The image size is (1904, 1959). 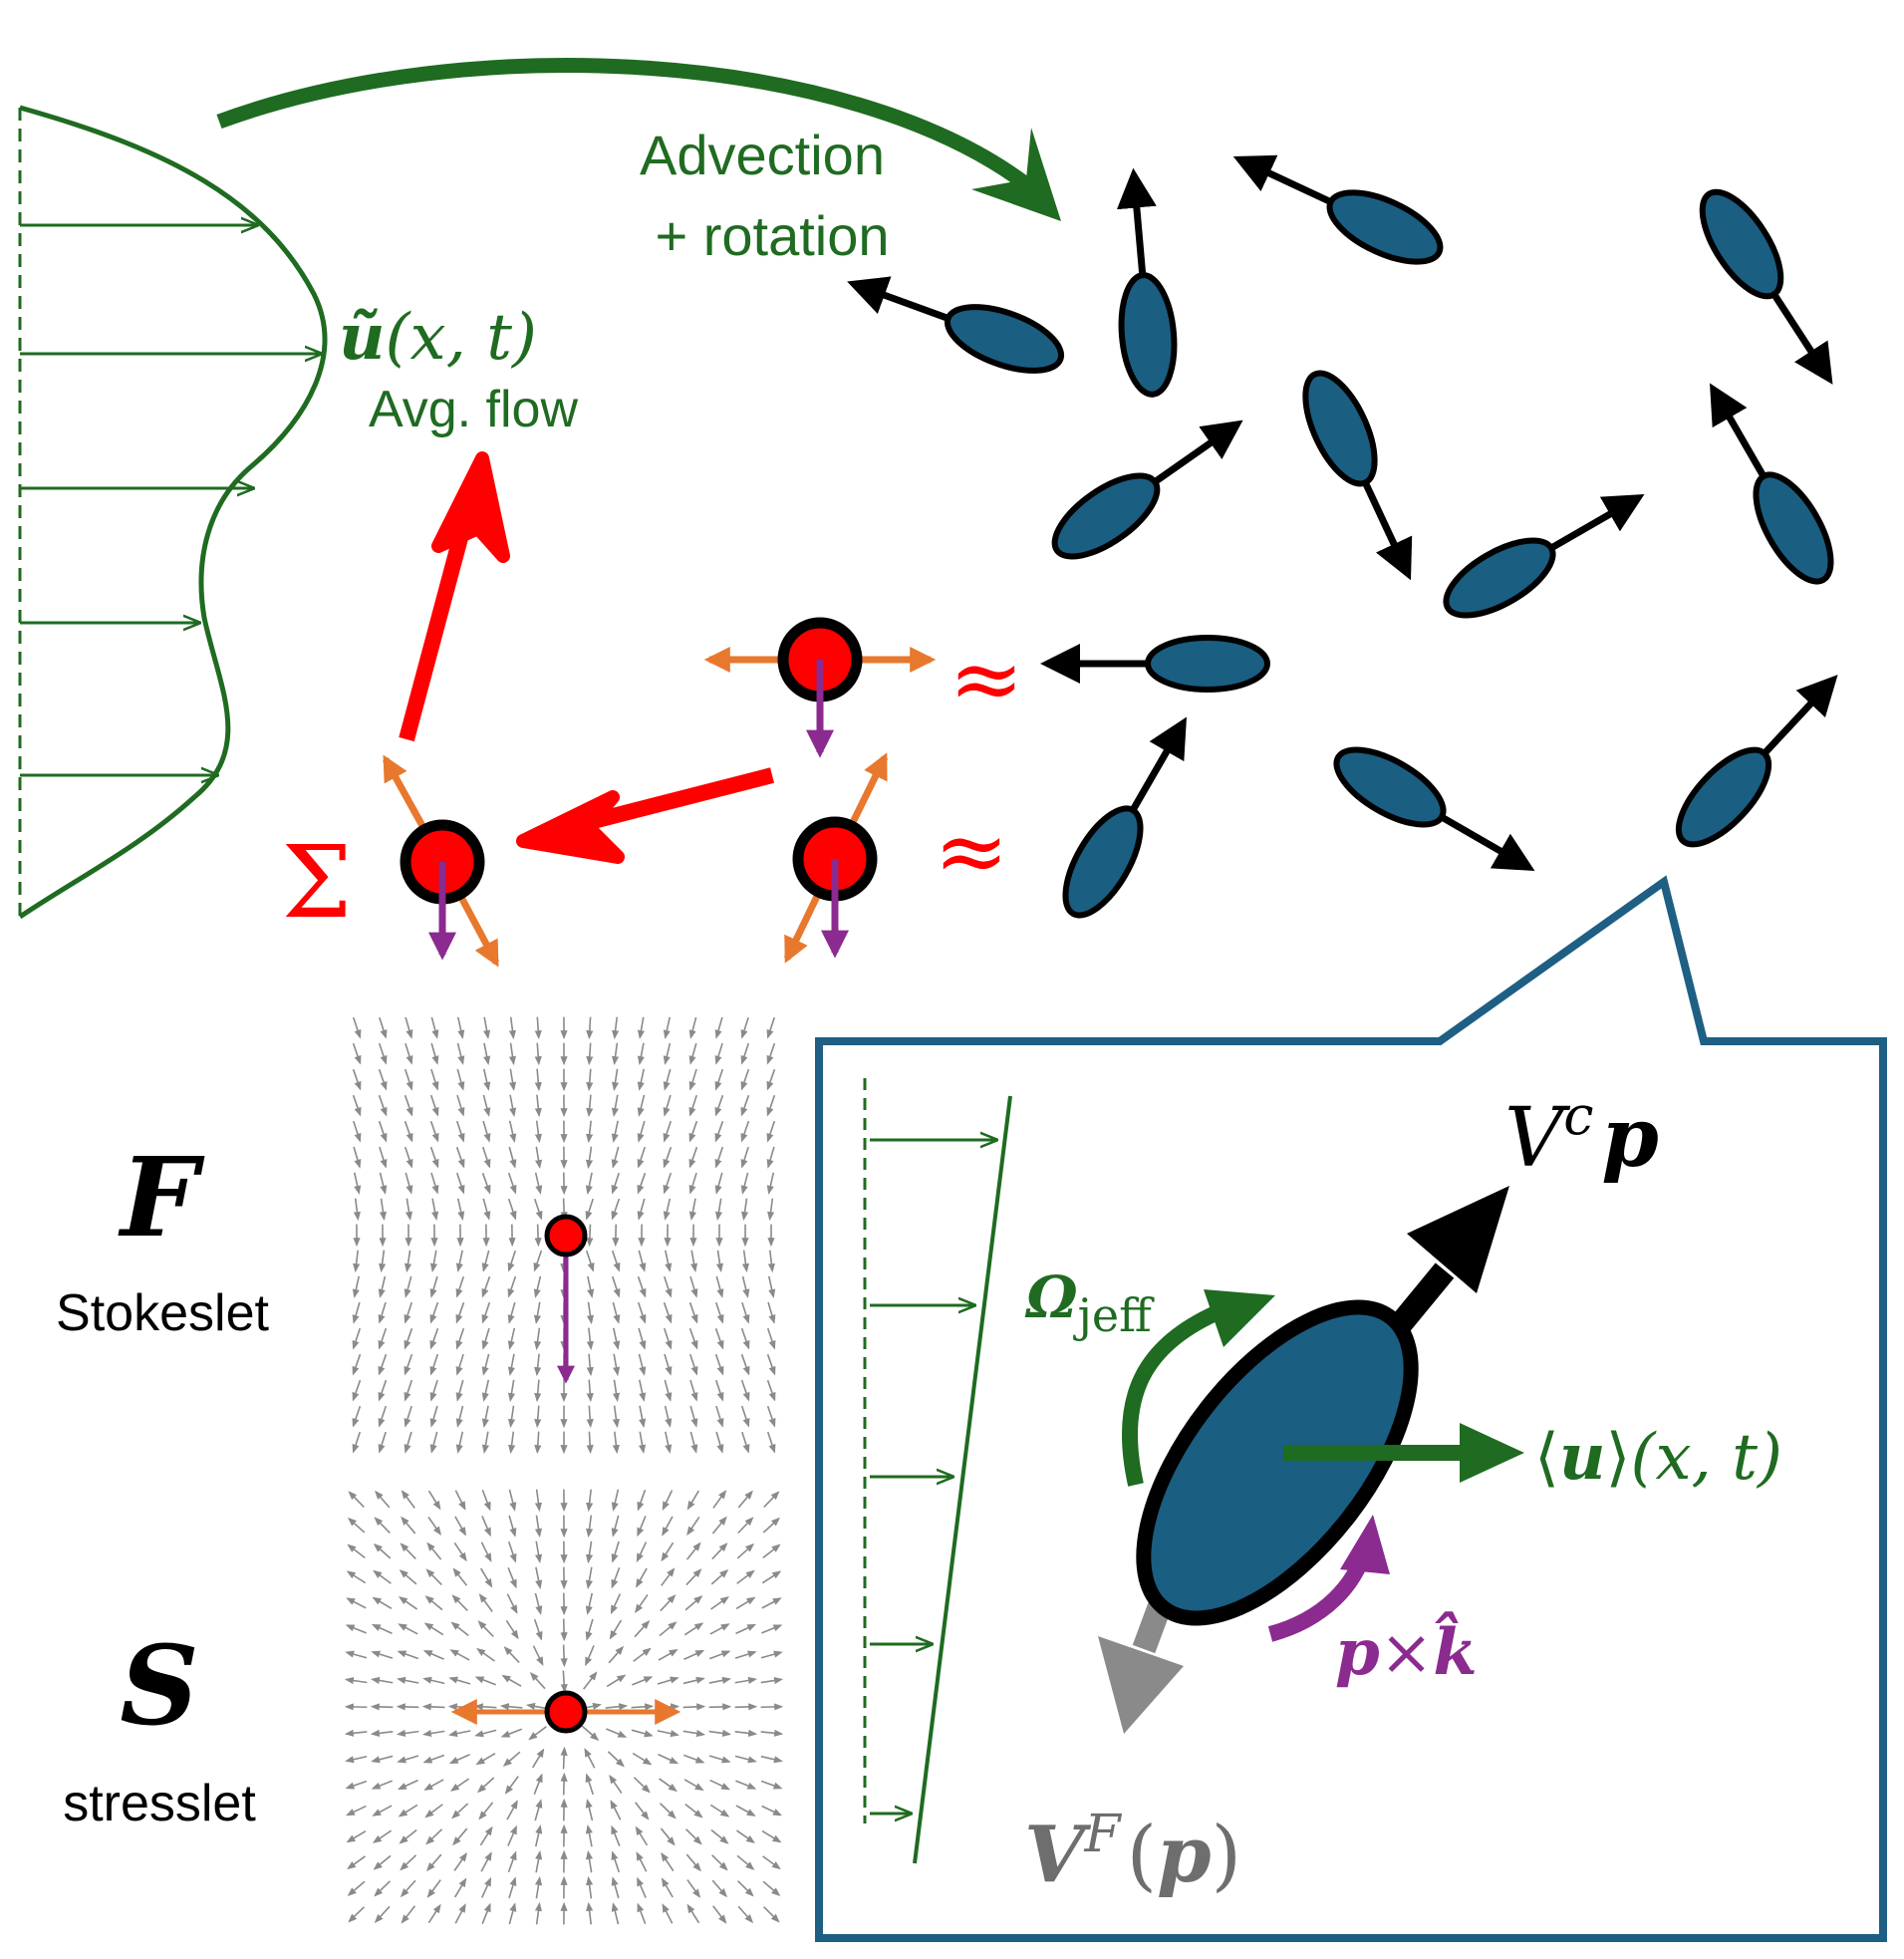 I want to click on advection-label: Advection, so click(x=762, y=155).